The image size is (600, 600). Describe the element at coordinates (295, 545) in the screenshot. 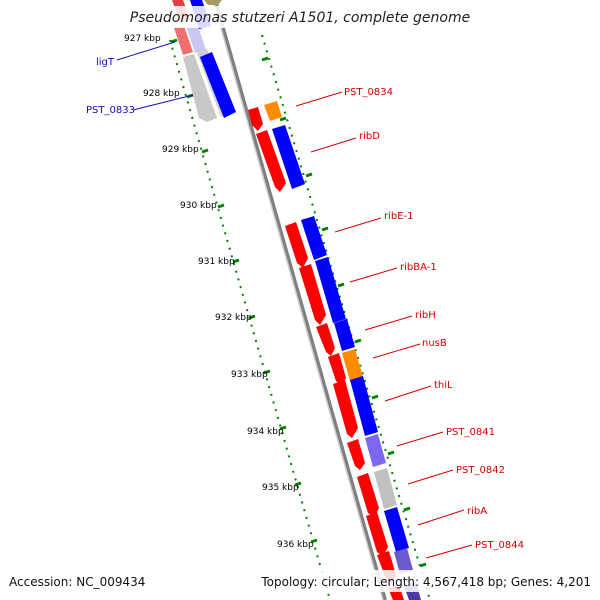

I see `tick-label: 936 kbp` at that location.